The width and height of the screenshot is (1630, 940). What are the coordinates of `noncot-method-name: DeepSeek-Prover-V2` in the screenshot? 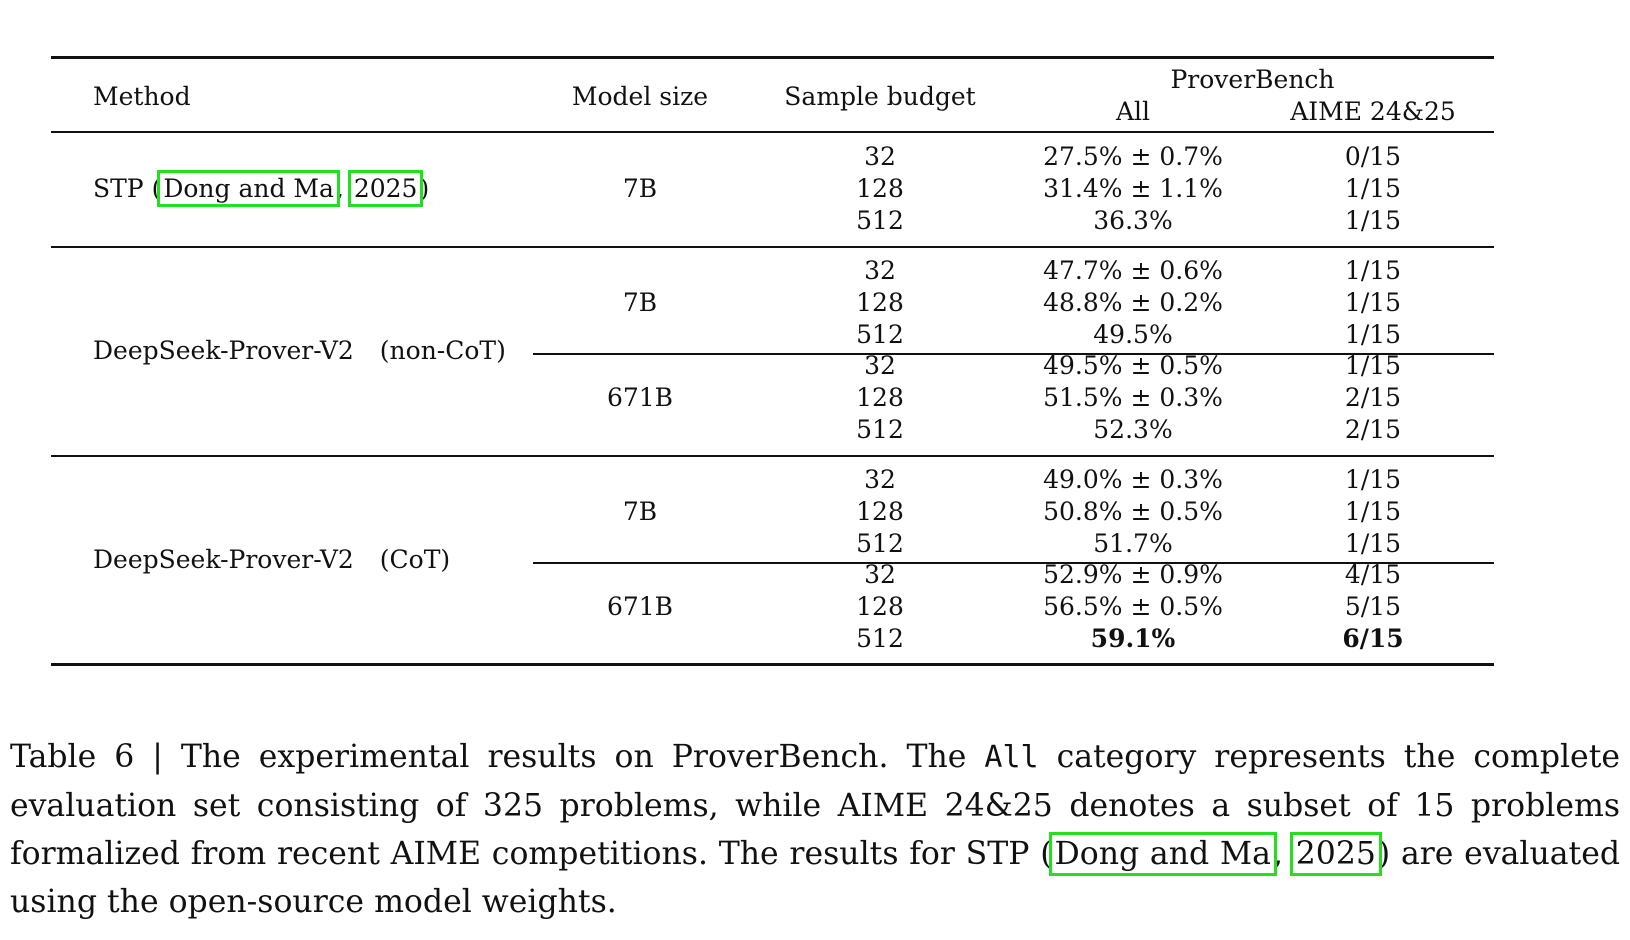 It's located at (223, 350).